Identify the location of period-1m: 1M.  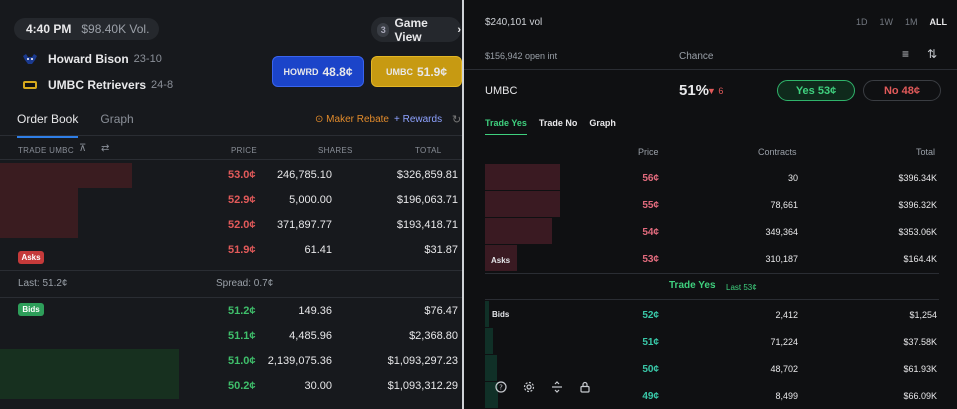
(911, 22).